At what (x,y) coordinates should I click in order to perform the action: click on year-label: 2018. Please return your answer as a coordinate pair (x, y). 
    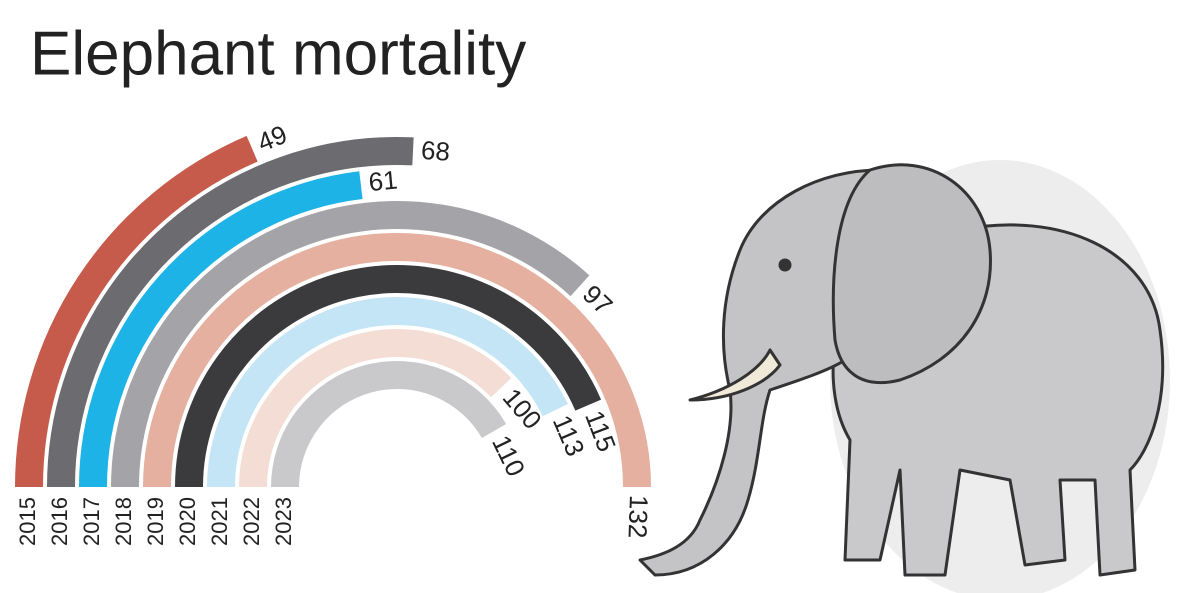
    Looking at the image, I should click on (123, 521).